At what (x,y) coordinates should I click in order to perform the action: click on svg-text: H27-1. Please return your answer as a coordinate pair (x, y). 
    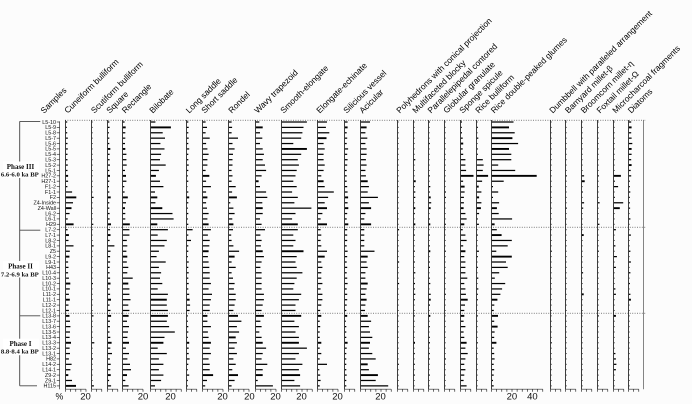
    Looking at the image, I should click on (48, 182).